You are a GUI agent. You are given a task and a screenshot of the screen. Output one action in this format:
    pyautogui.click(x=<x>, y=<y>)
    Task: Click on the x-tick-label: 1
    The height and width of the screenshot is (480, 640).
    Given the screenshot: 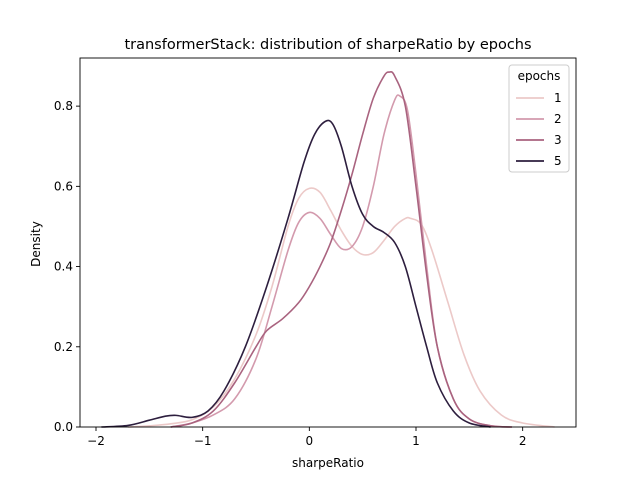 What is the action you would take?
    pyautogui.click(x=416, y=441)
    